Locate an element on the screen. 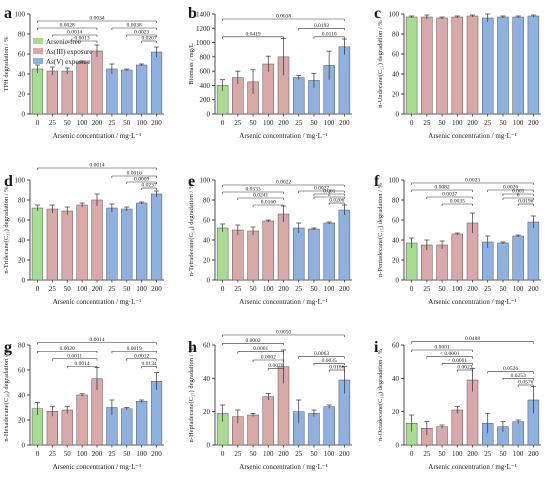 The height and width of the screenshot is (496, 550). significance-p-value: 0.0196 is located at coordinates (525, 202).